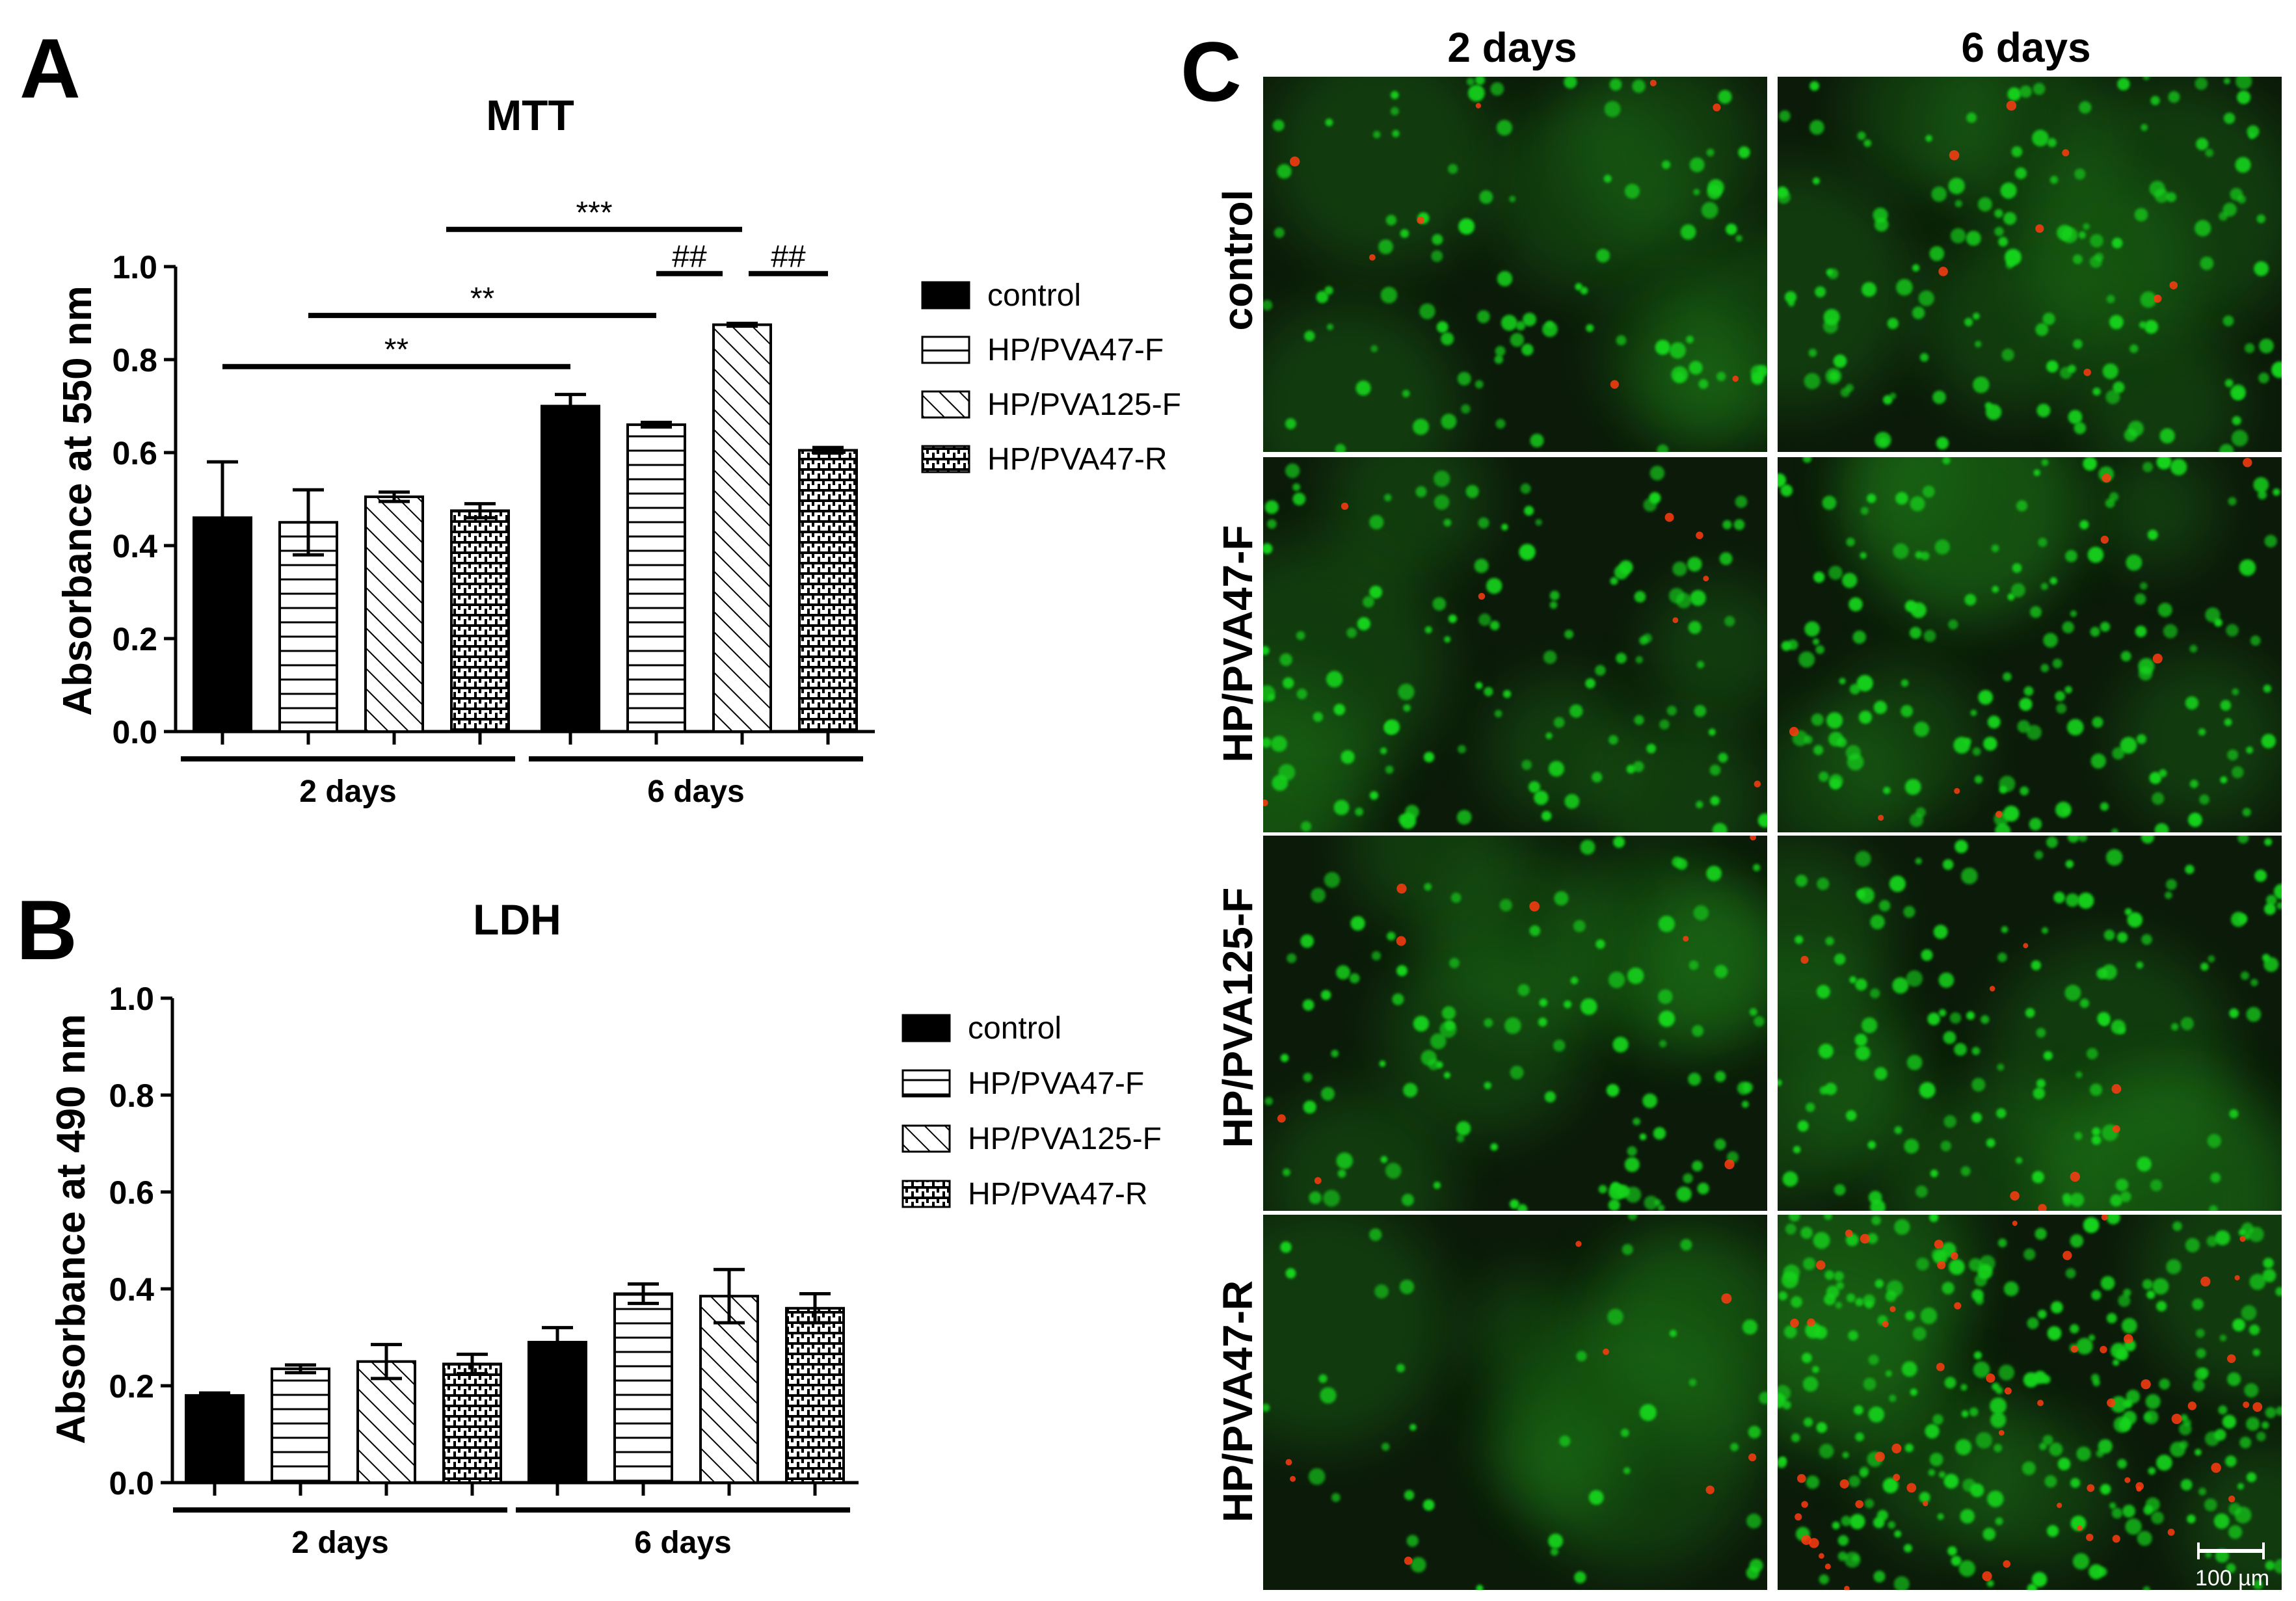 The width and height of the screenshot is (2296, 1601). Describe the element at coordinates (1515, 644) in the screenshot. I see `micrograph-hp-pva47-f-2-days` at that location.